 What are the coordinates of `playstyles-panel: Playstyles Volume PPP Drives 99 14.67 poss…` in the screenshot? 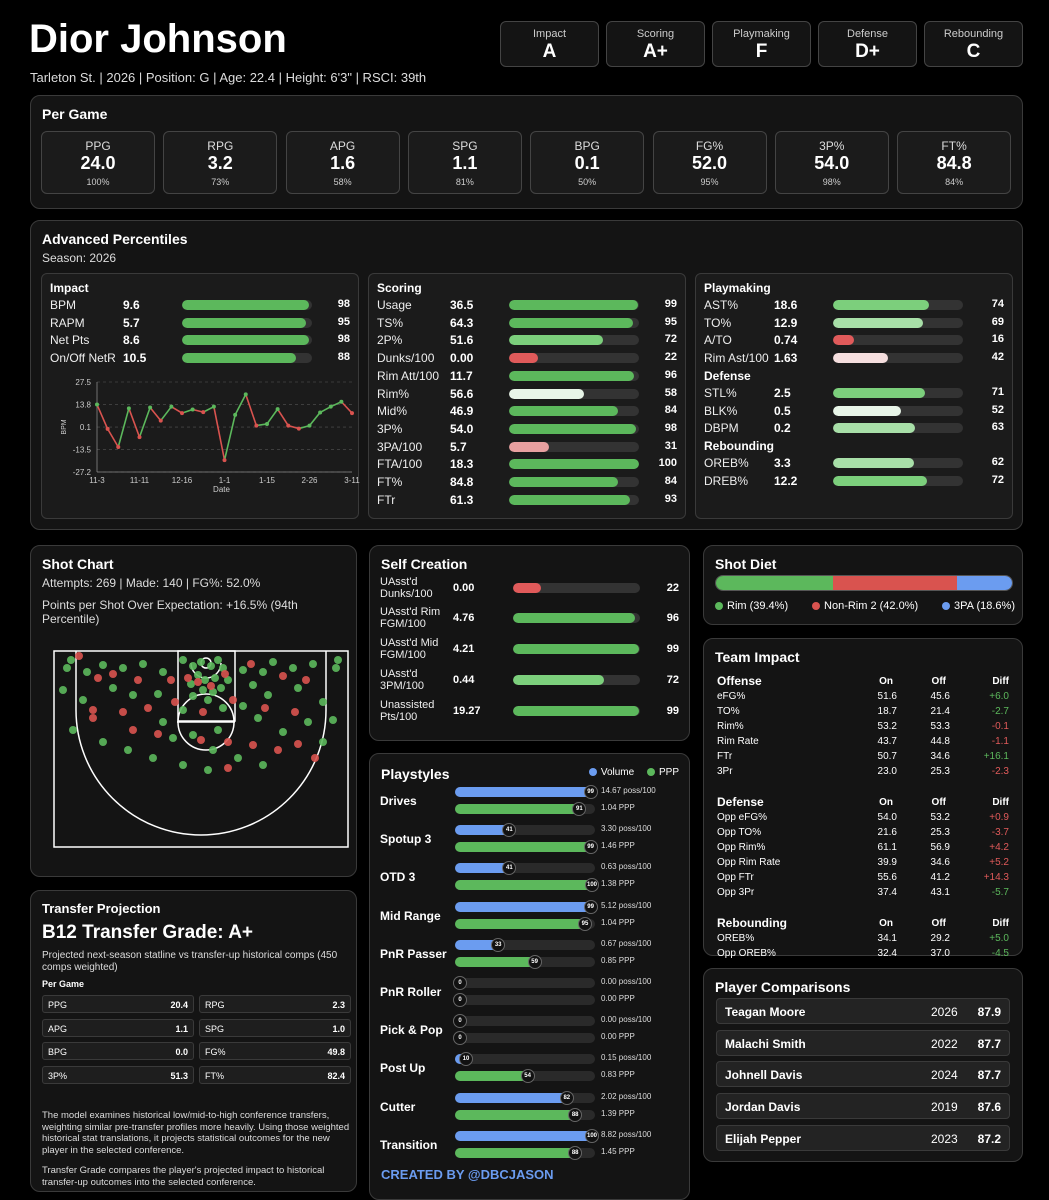 It's located at (529, 976).